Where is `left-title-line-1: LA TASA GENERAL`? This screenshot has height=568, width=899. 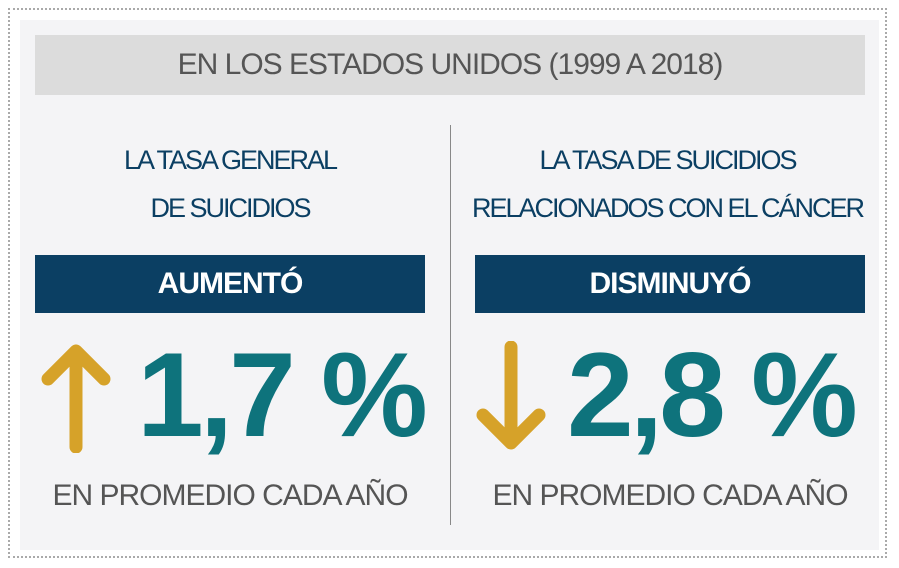
left-title-line-1: LA TASA GENERAL is located at coordinates (230, 160).